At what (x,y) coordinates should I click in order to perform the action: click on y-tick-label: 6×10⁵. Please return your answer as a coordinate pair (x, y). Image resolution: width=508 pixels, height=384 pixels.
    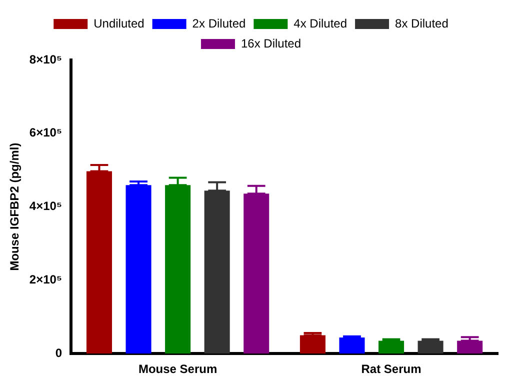
    Looking at the image, I should click on (45, 133).